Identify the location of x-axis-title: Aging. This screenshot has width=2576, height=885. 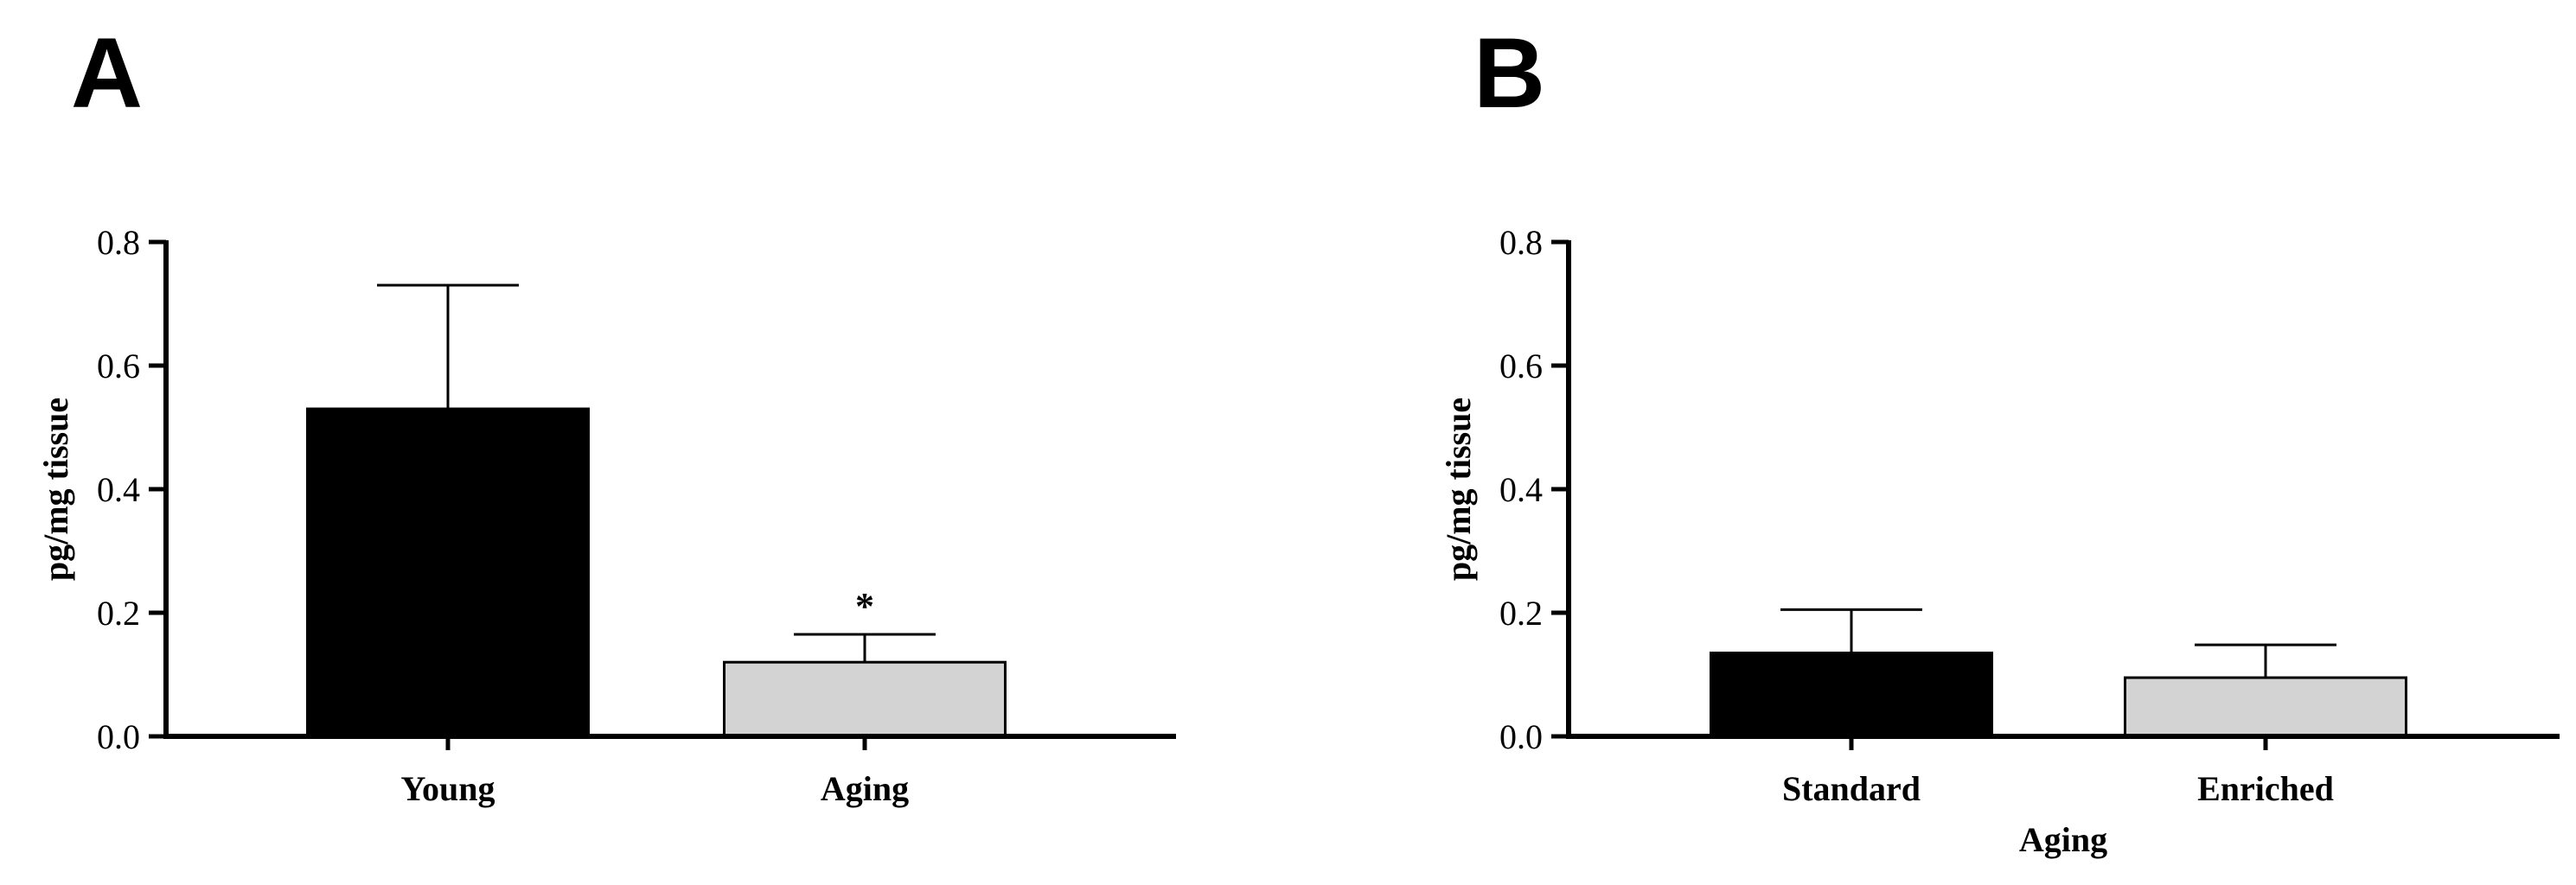
(2063, 839).